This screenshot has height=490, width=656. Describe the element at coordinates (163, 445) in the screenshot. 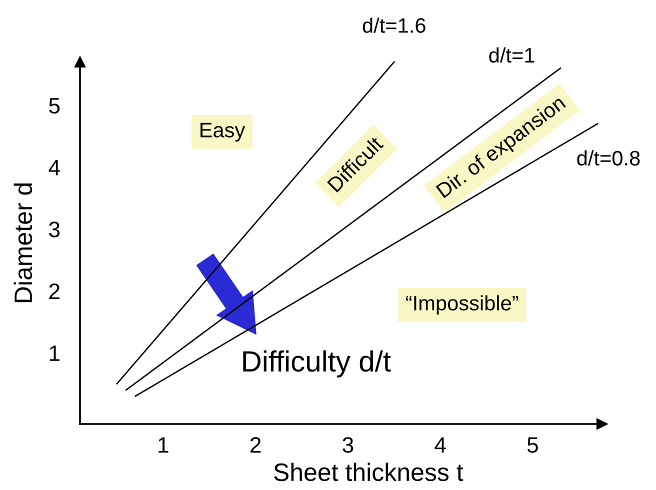

I see `x-tick-label: 1` at that location.